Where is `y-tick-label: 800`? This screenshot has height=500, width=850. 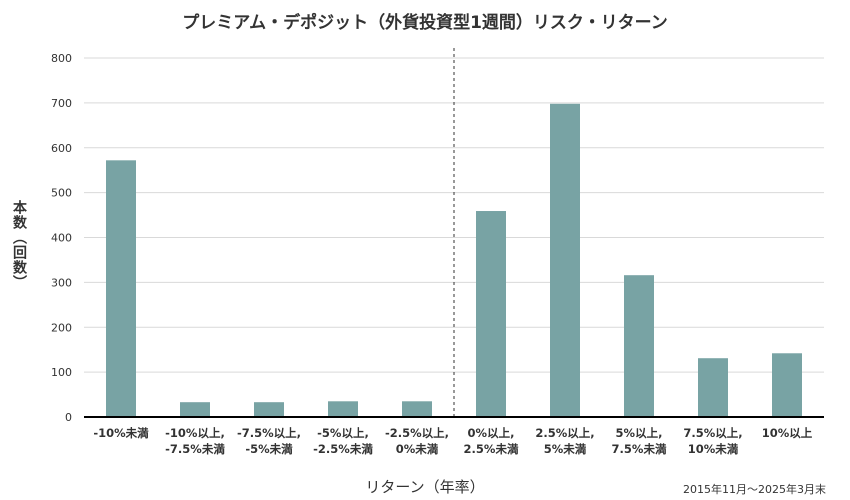
y-tick-label: 800 is located at coordinates (61, 58).